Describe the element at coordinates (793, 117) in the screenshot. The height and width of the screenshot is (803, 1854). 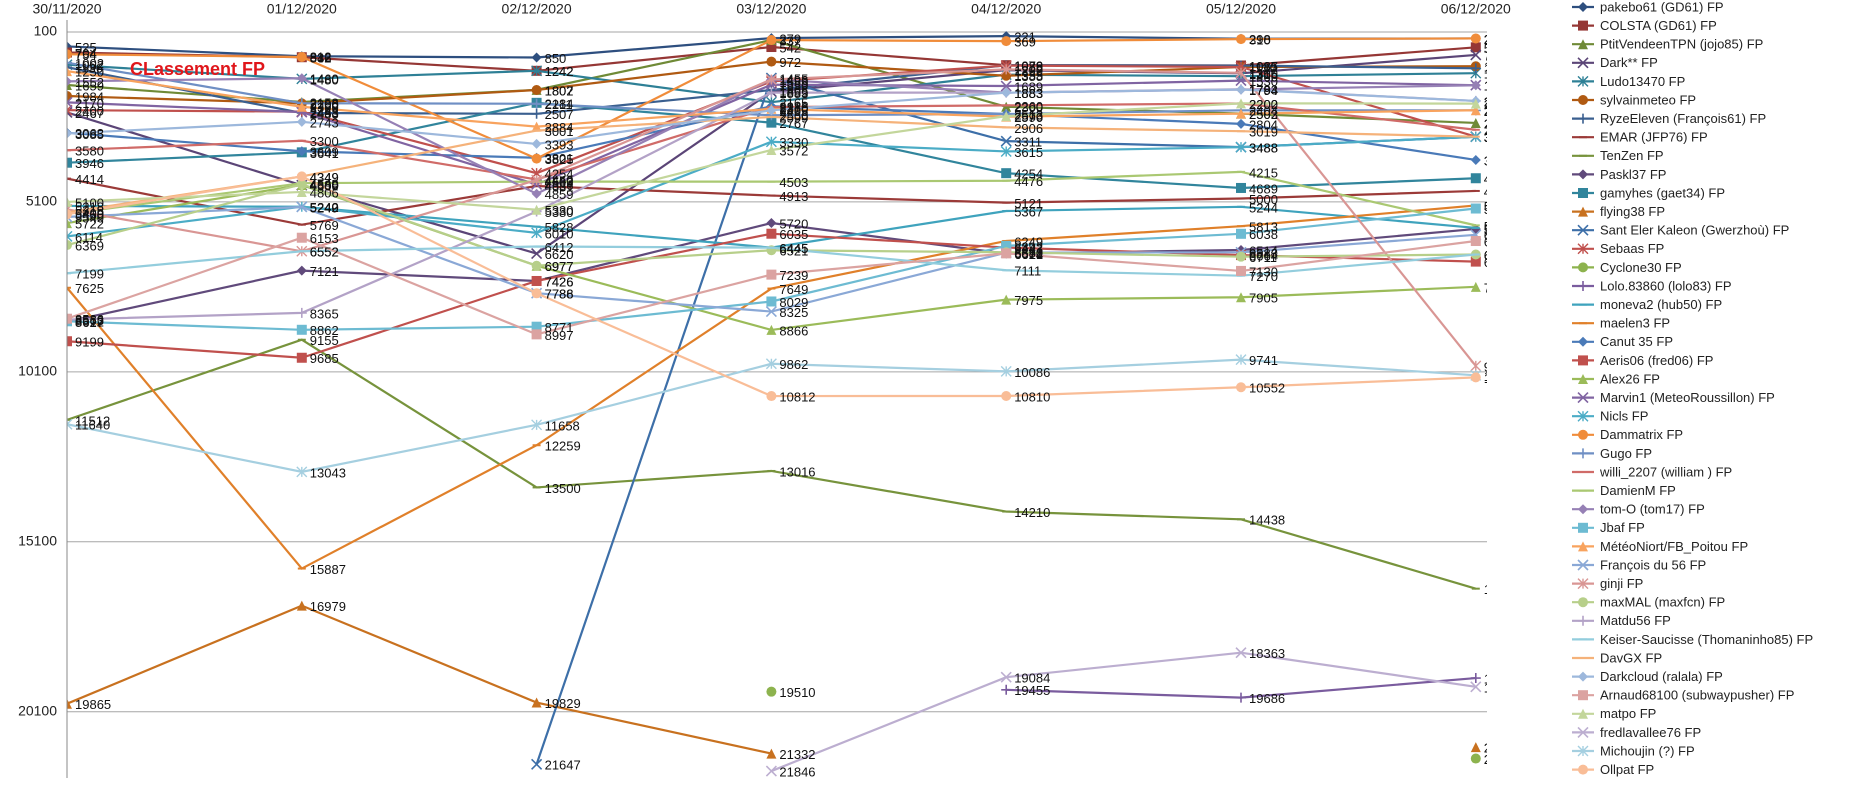
I see `data-label: 2599` at that location.